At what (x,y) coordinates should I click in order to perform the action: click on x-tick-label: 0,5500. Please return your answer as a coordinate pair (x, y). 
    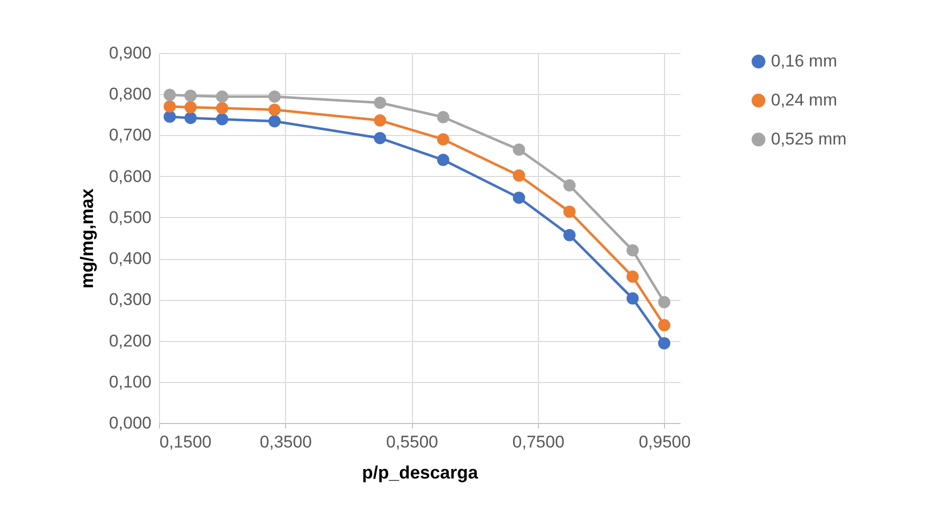
    Looking at the image, I should click on (412, 442).